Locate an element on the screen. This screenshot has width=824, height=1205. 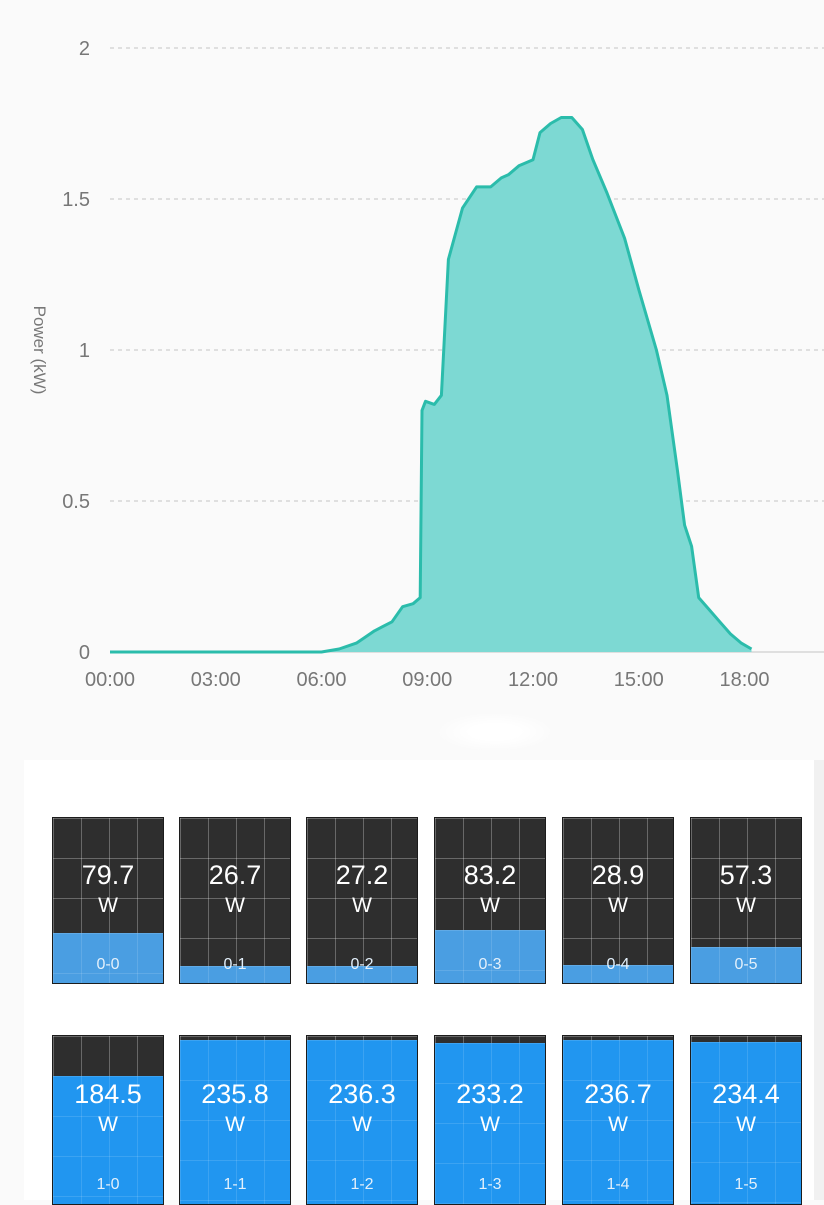
panel-power-value: 184.5 is located at coordinates (108, 1094).